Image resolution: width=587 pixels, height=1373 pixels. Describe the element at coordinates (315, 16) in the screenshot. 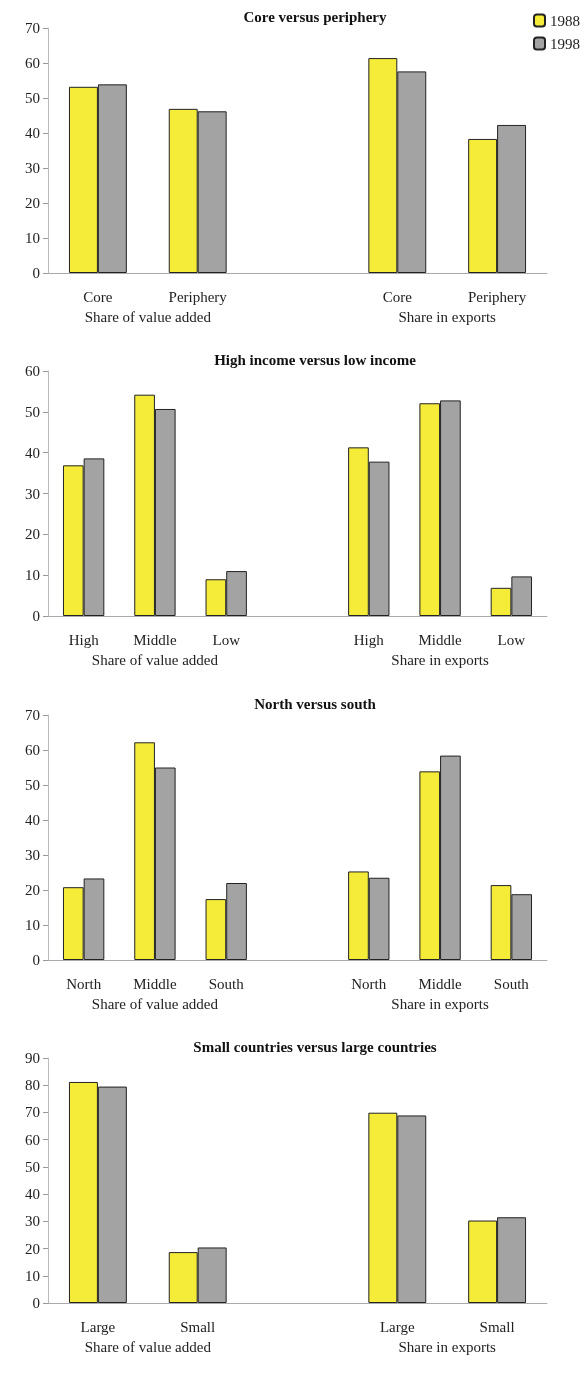

I see `chart-title: Core versus periphery` at that location.